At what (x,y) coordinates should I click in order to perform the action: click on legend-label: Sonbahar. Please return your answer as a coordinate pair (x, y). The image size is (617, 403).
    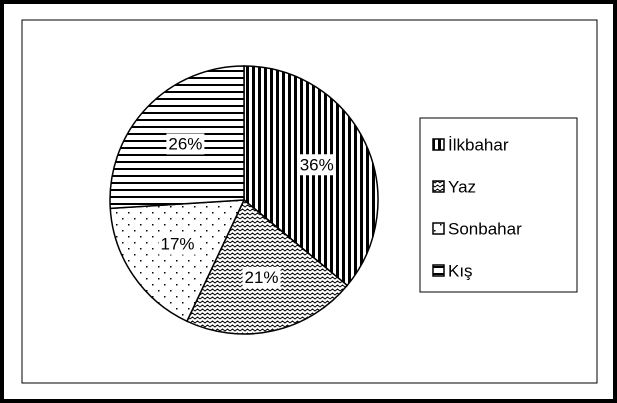
    Looking at the image, I should click on (485, 228).